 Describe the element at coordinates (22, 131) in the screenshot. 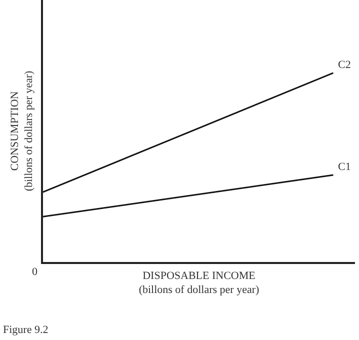

I see `y-axis-title: CONSUMPTION (billons of dollars per year)` at that location.